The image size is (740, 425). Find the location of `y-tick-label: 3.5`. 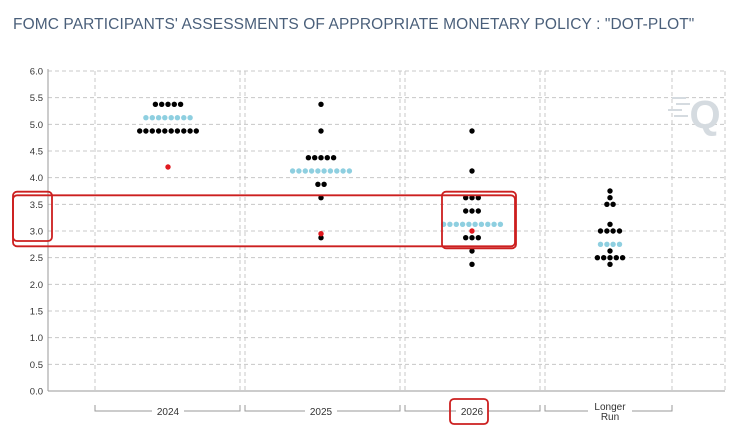

y-tick-label: 3.5 is located at coordinates (36, 205).